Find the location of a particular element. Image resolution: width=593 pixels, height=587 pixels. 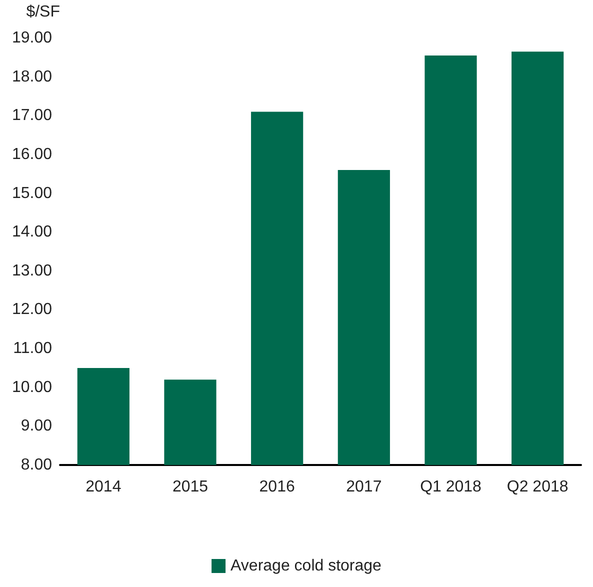

y-tick-label: 17.00 is located at coordinates (32, 115).